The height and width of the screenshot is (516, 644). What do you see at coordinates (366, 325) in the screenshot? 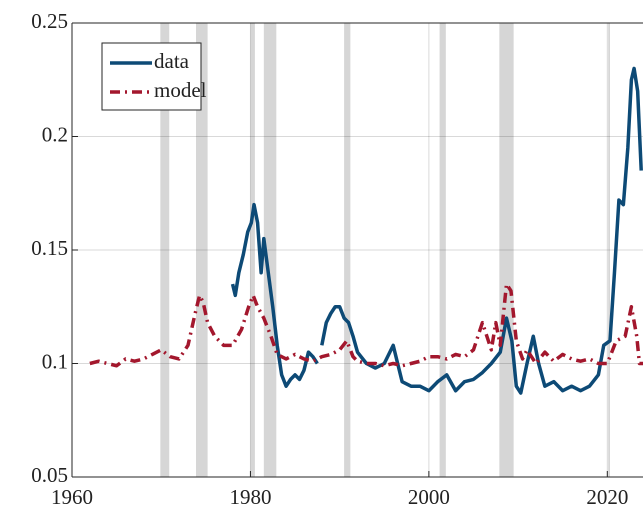
I see `series-line` at bounding box center [366, 325].